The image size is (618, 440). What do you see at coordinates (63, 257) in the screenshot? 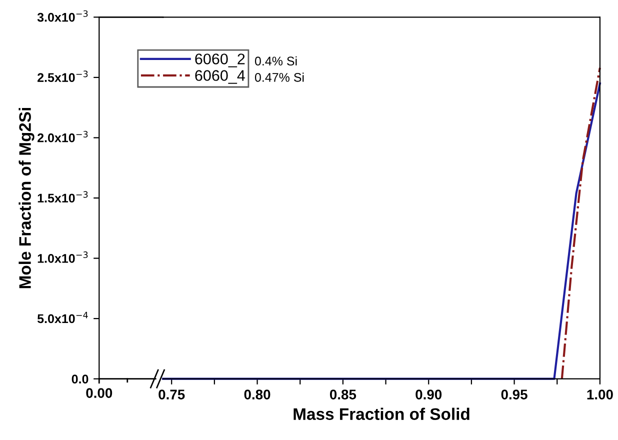
I see `y-tick-label: 1.0x10$^{−3}$` at bounding box center [63, 257].